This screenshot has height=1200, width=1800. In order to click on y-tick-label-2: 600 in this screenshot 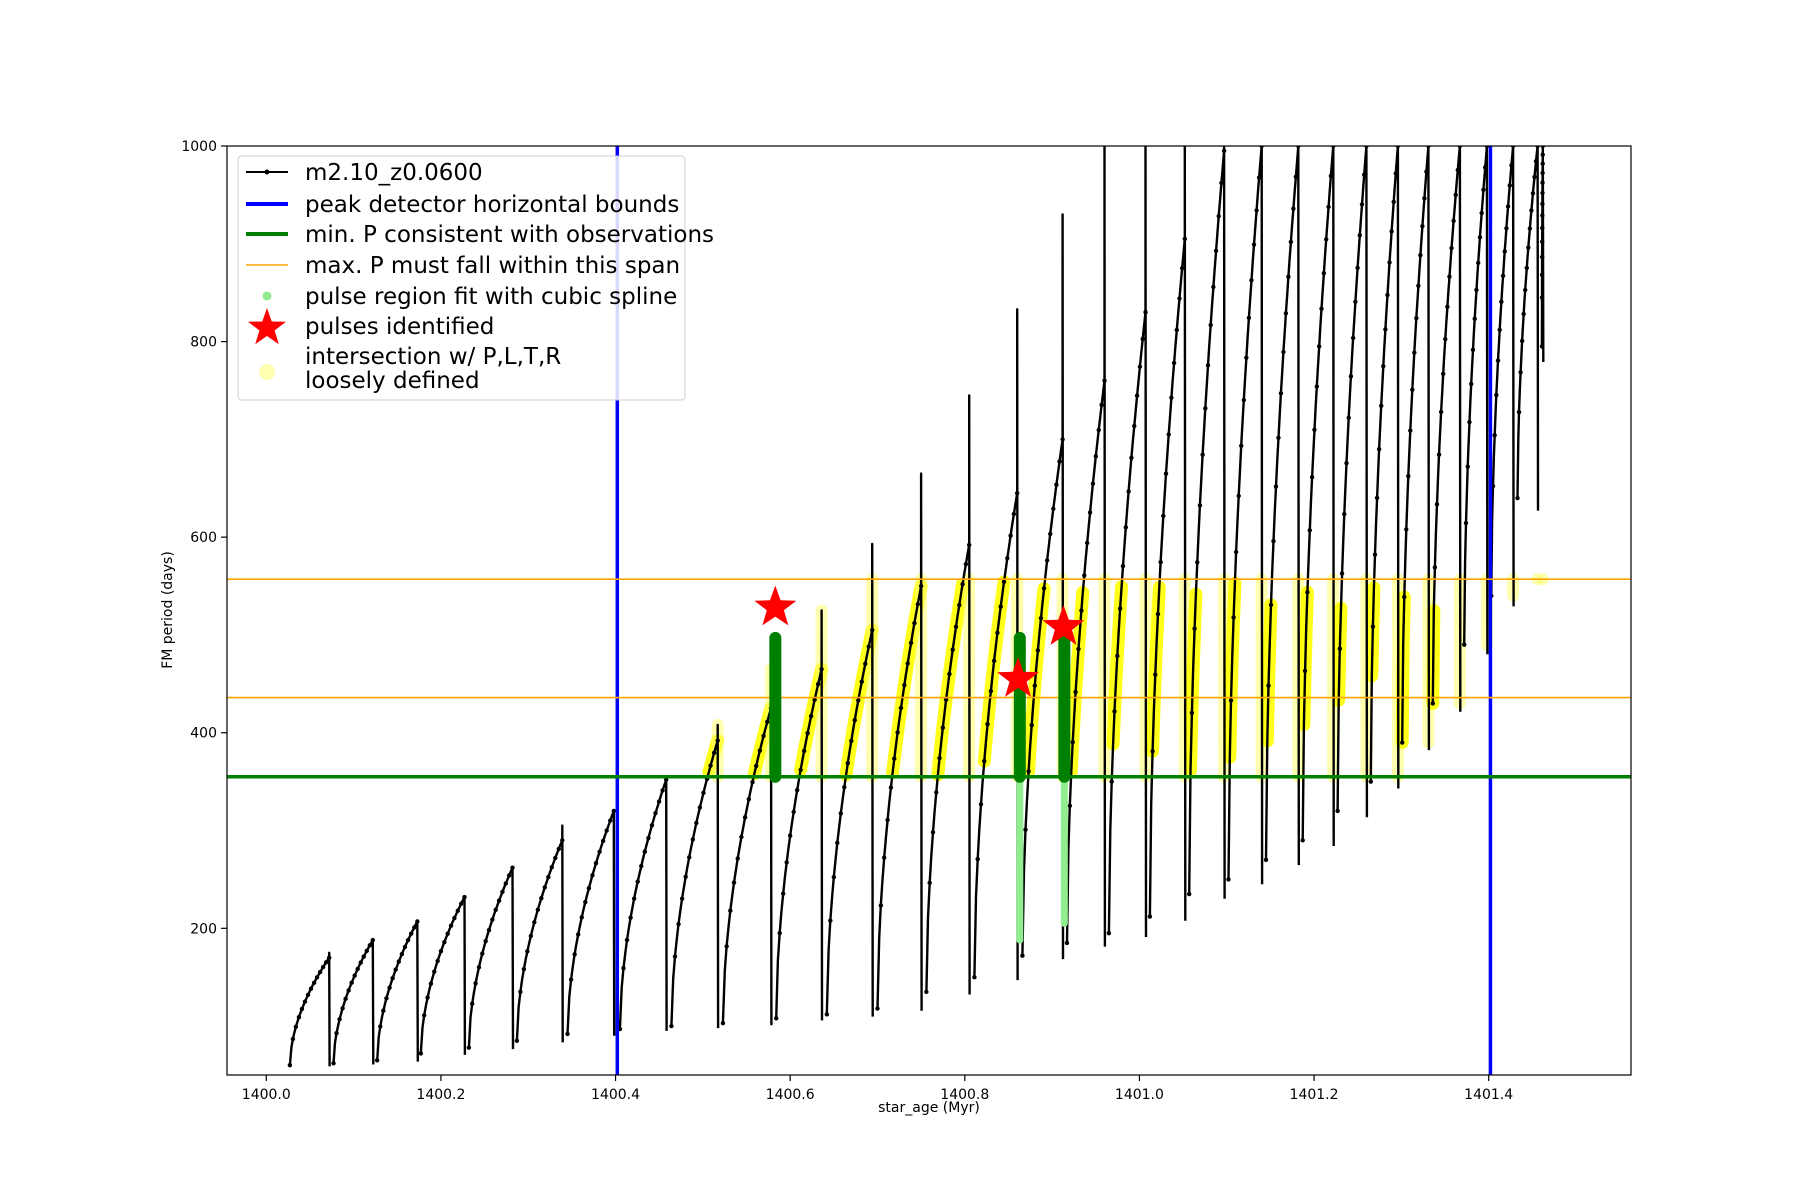, I will do `click(203, 538)`.